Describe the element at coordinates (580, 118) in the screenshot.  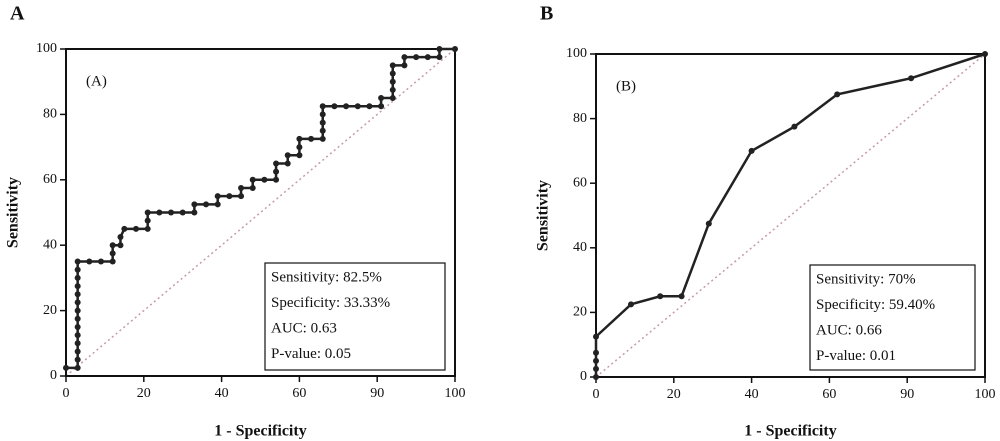
I see `y-tick-label: 80` at that location.